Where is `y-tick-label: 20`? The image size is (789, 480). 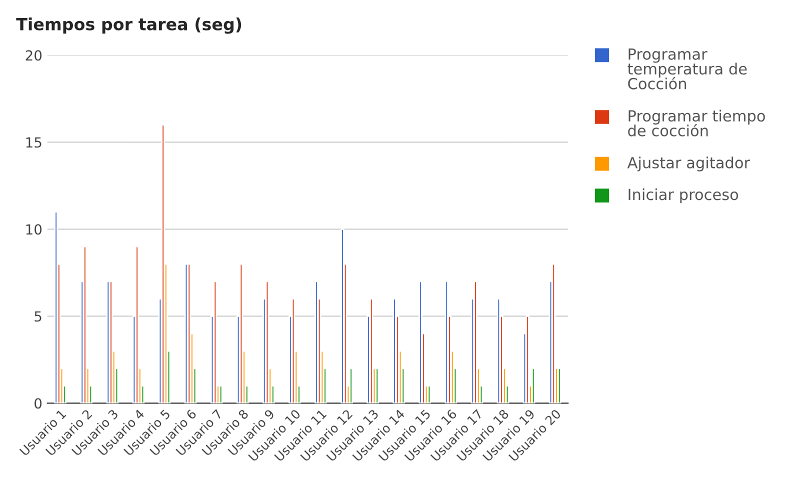
y-tick-label: 20 is located at coordinates (34, 55).